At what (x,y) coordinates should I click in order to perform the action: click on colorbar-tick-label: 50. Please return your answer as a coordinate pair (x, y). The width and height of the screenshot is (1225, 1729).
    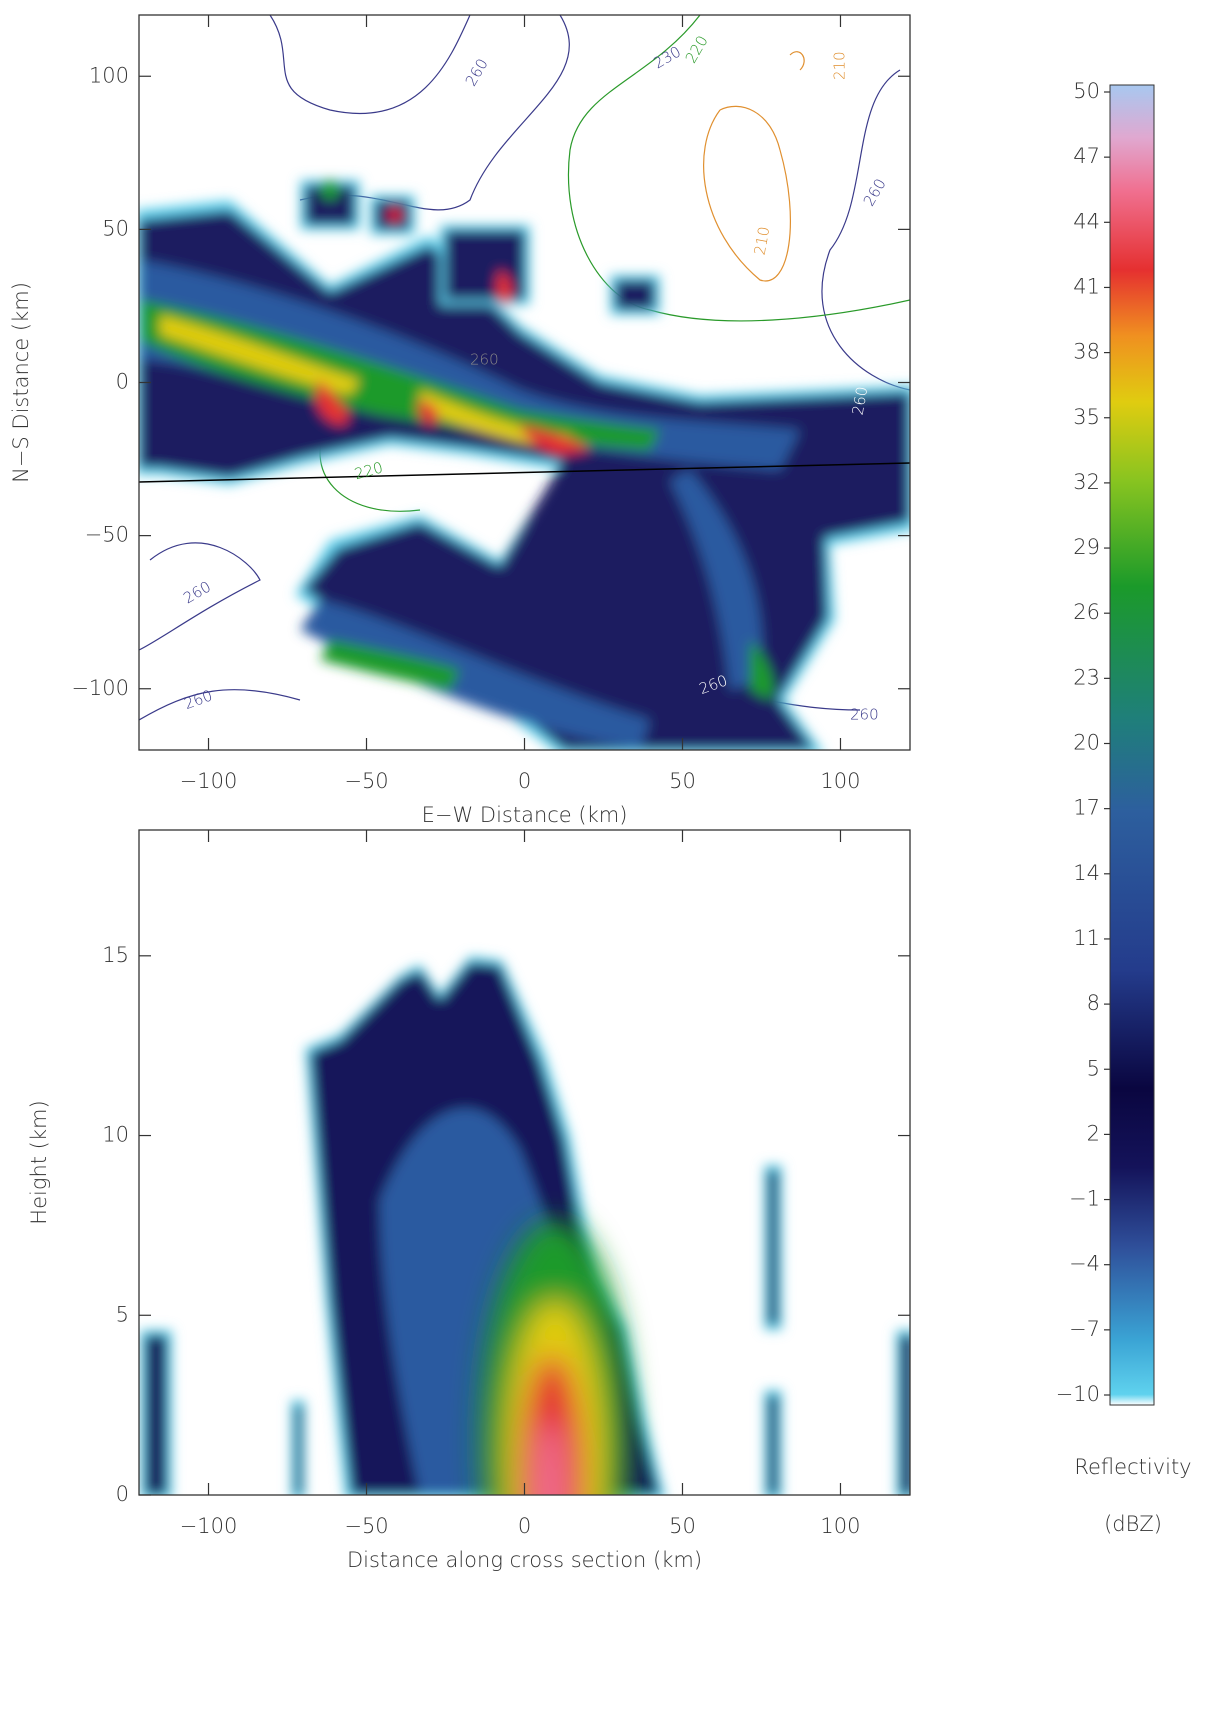
    Looking at the image, I should click on (1086, 91).